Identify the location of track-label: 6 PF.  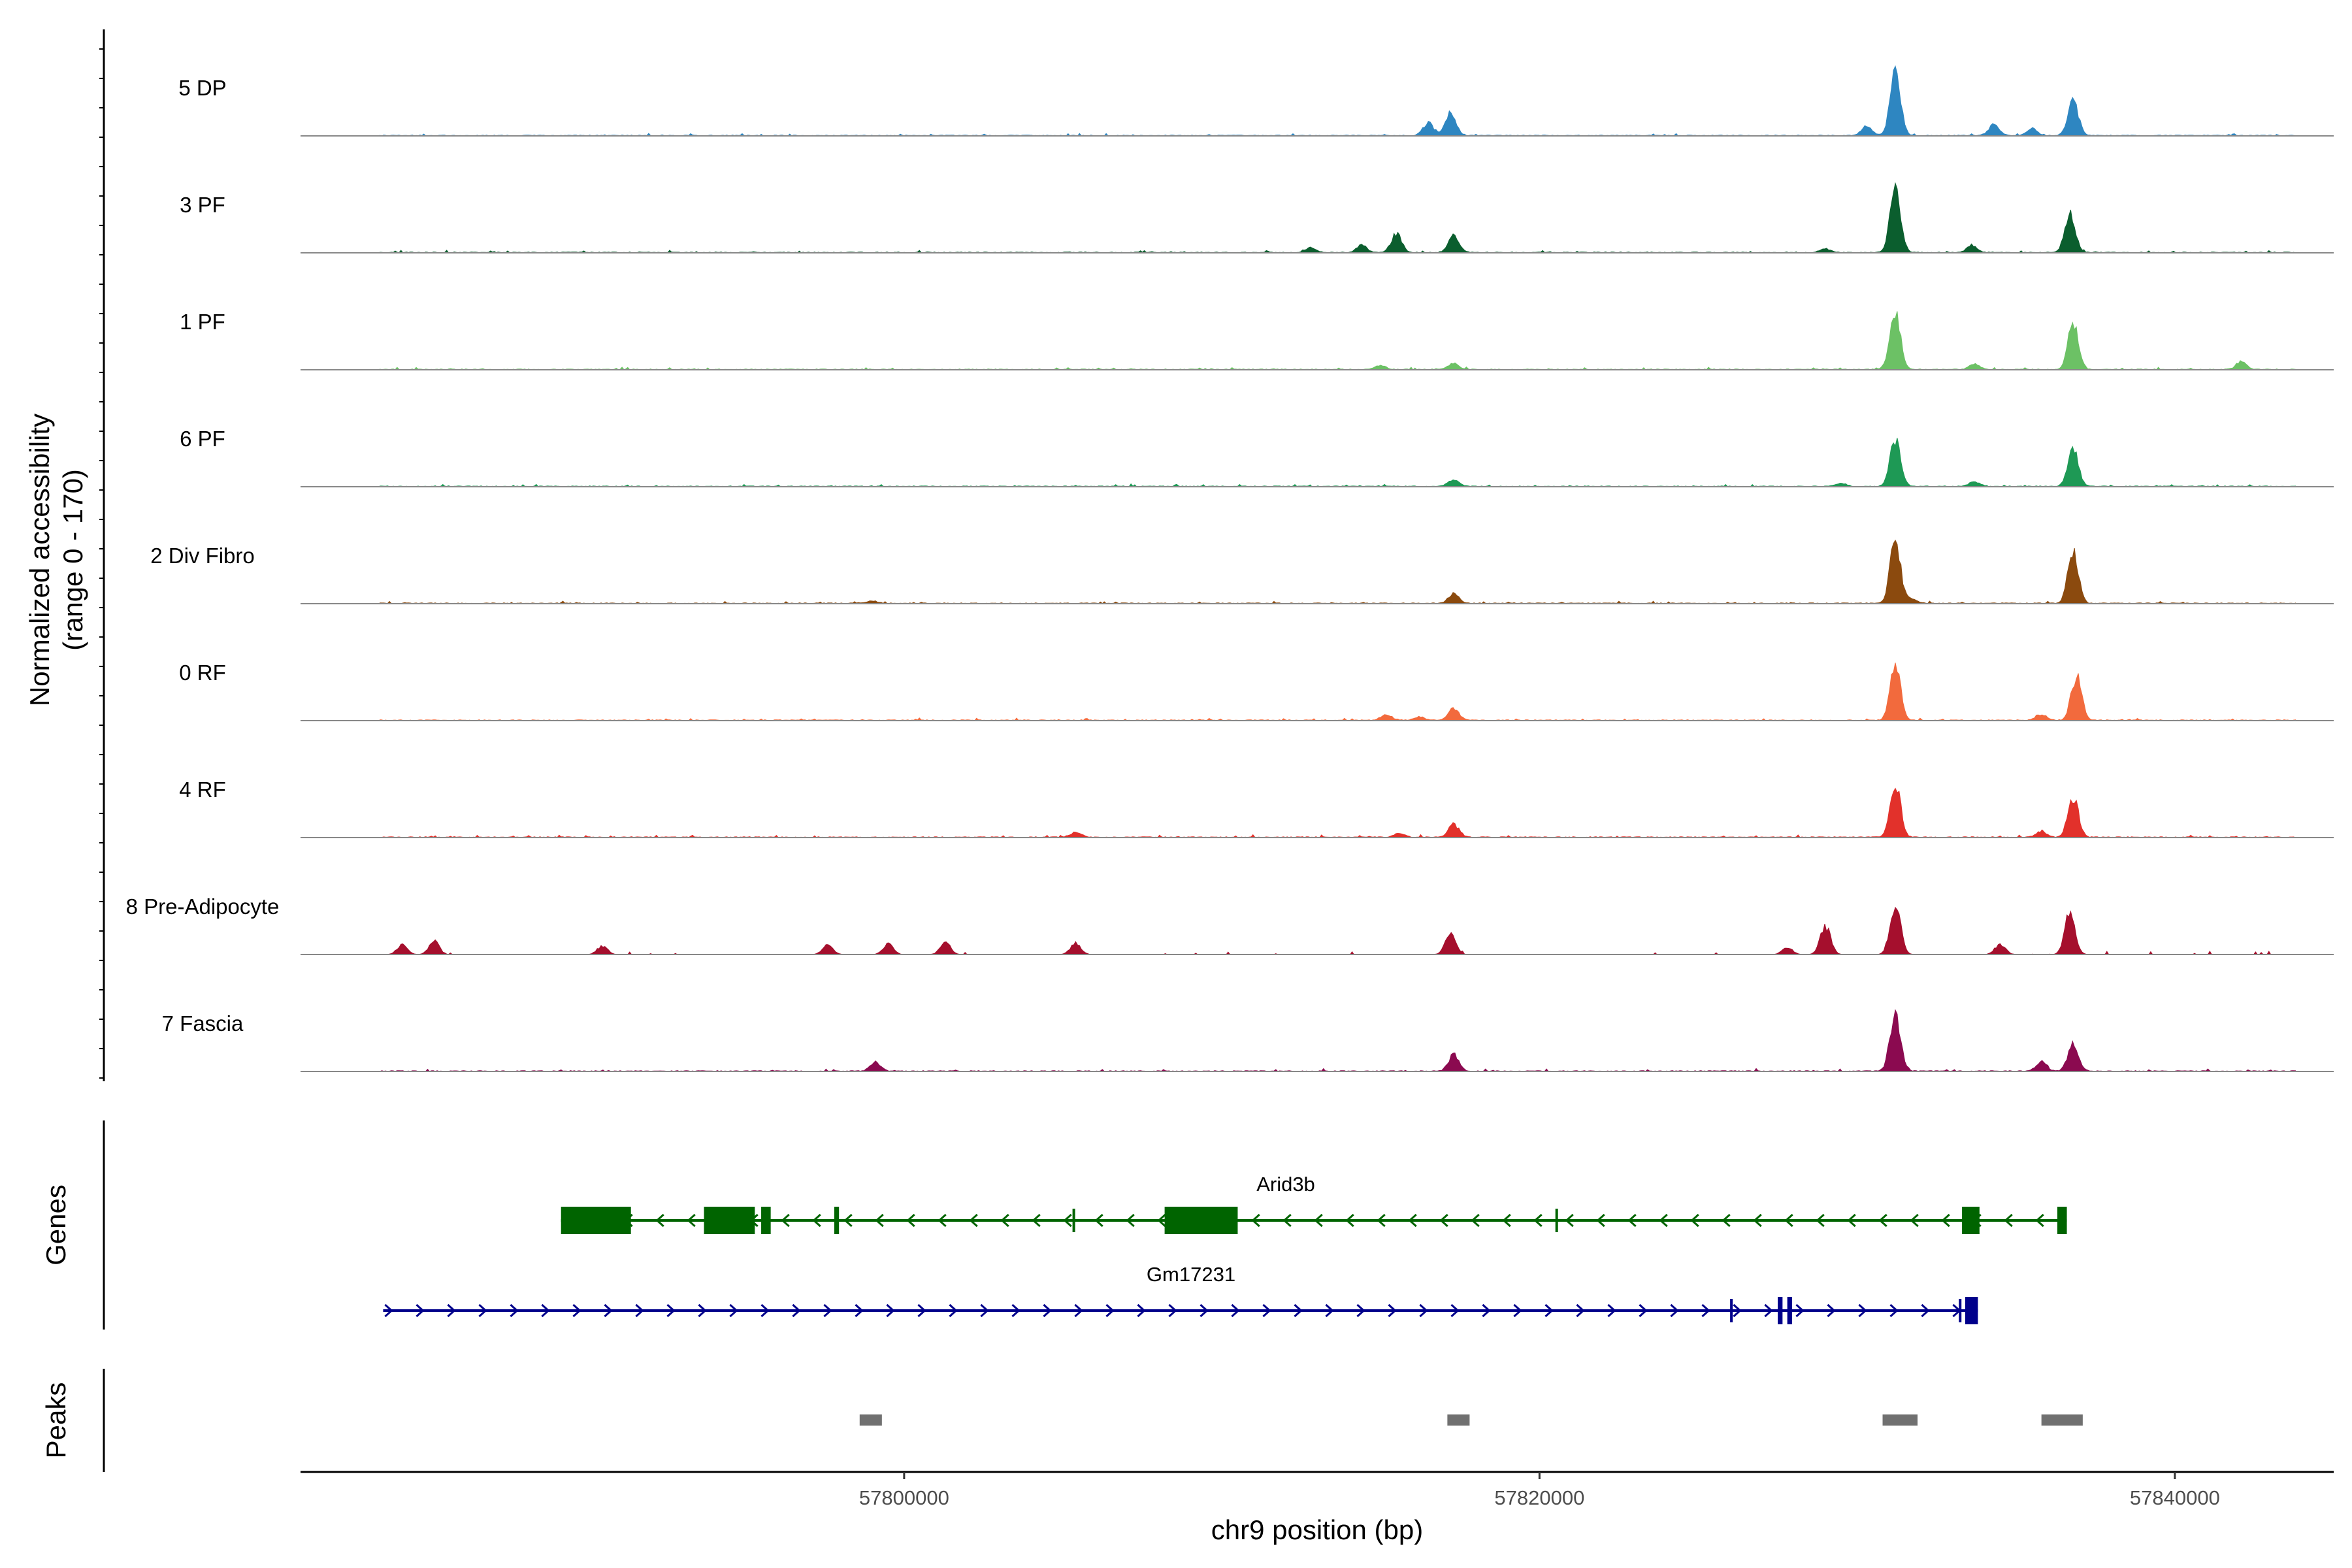
(202, 439).